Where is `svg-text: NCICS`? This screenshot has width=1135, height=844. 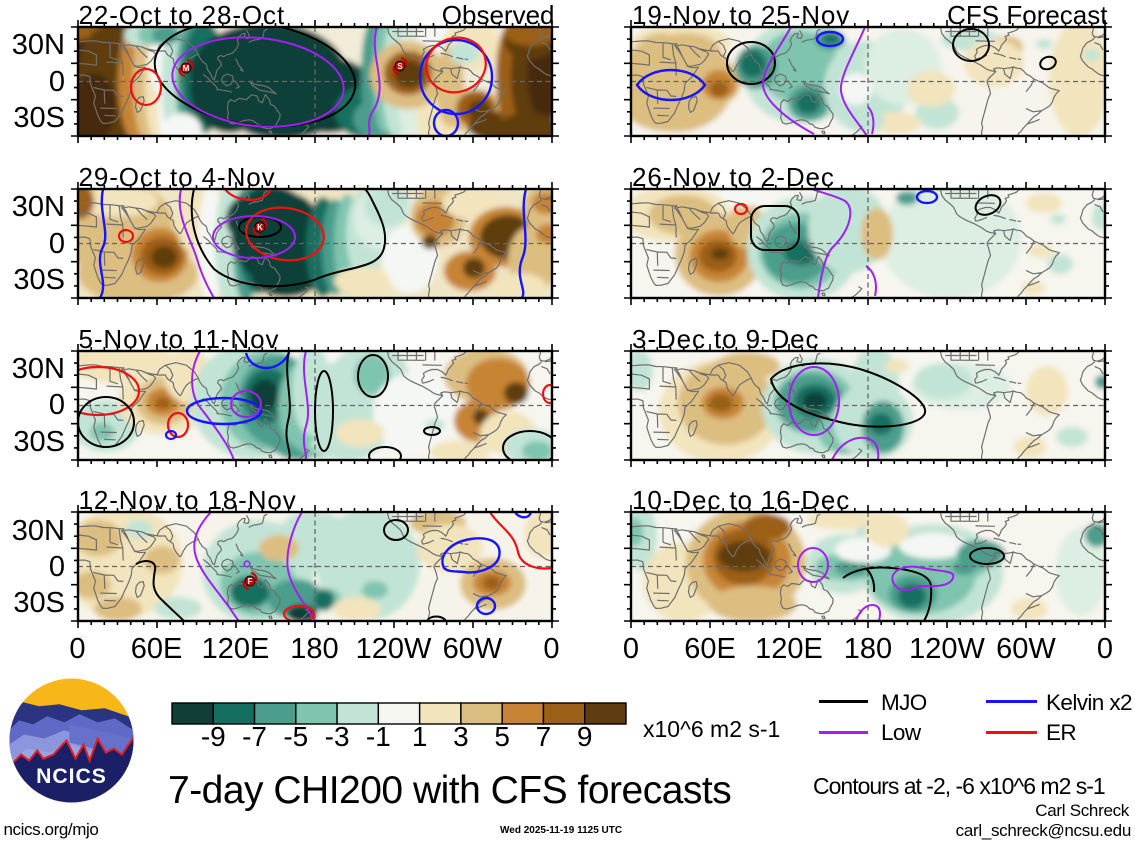 svg-text: NCICS is located at coordinates (71, 776).